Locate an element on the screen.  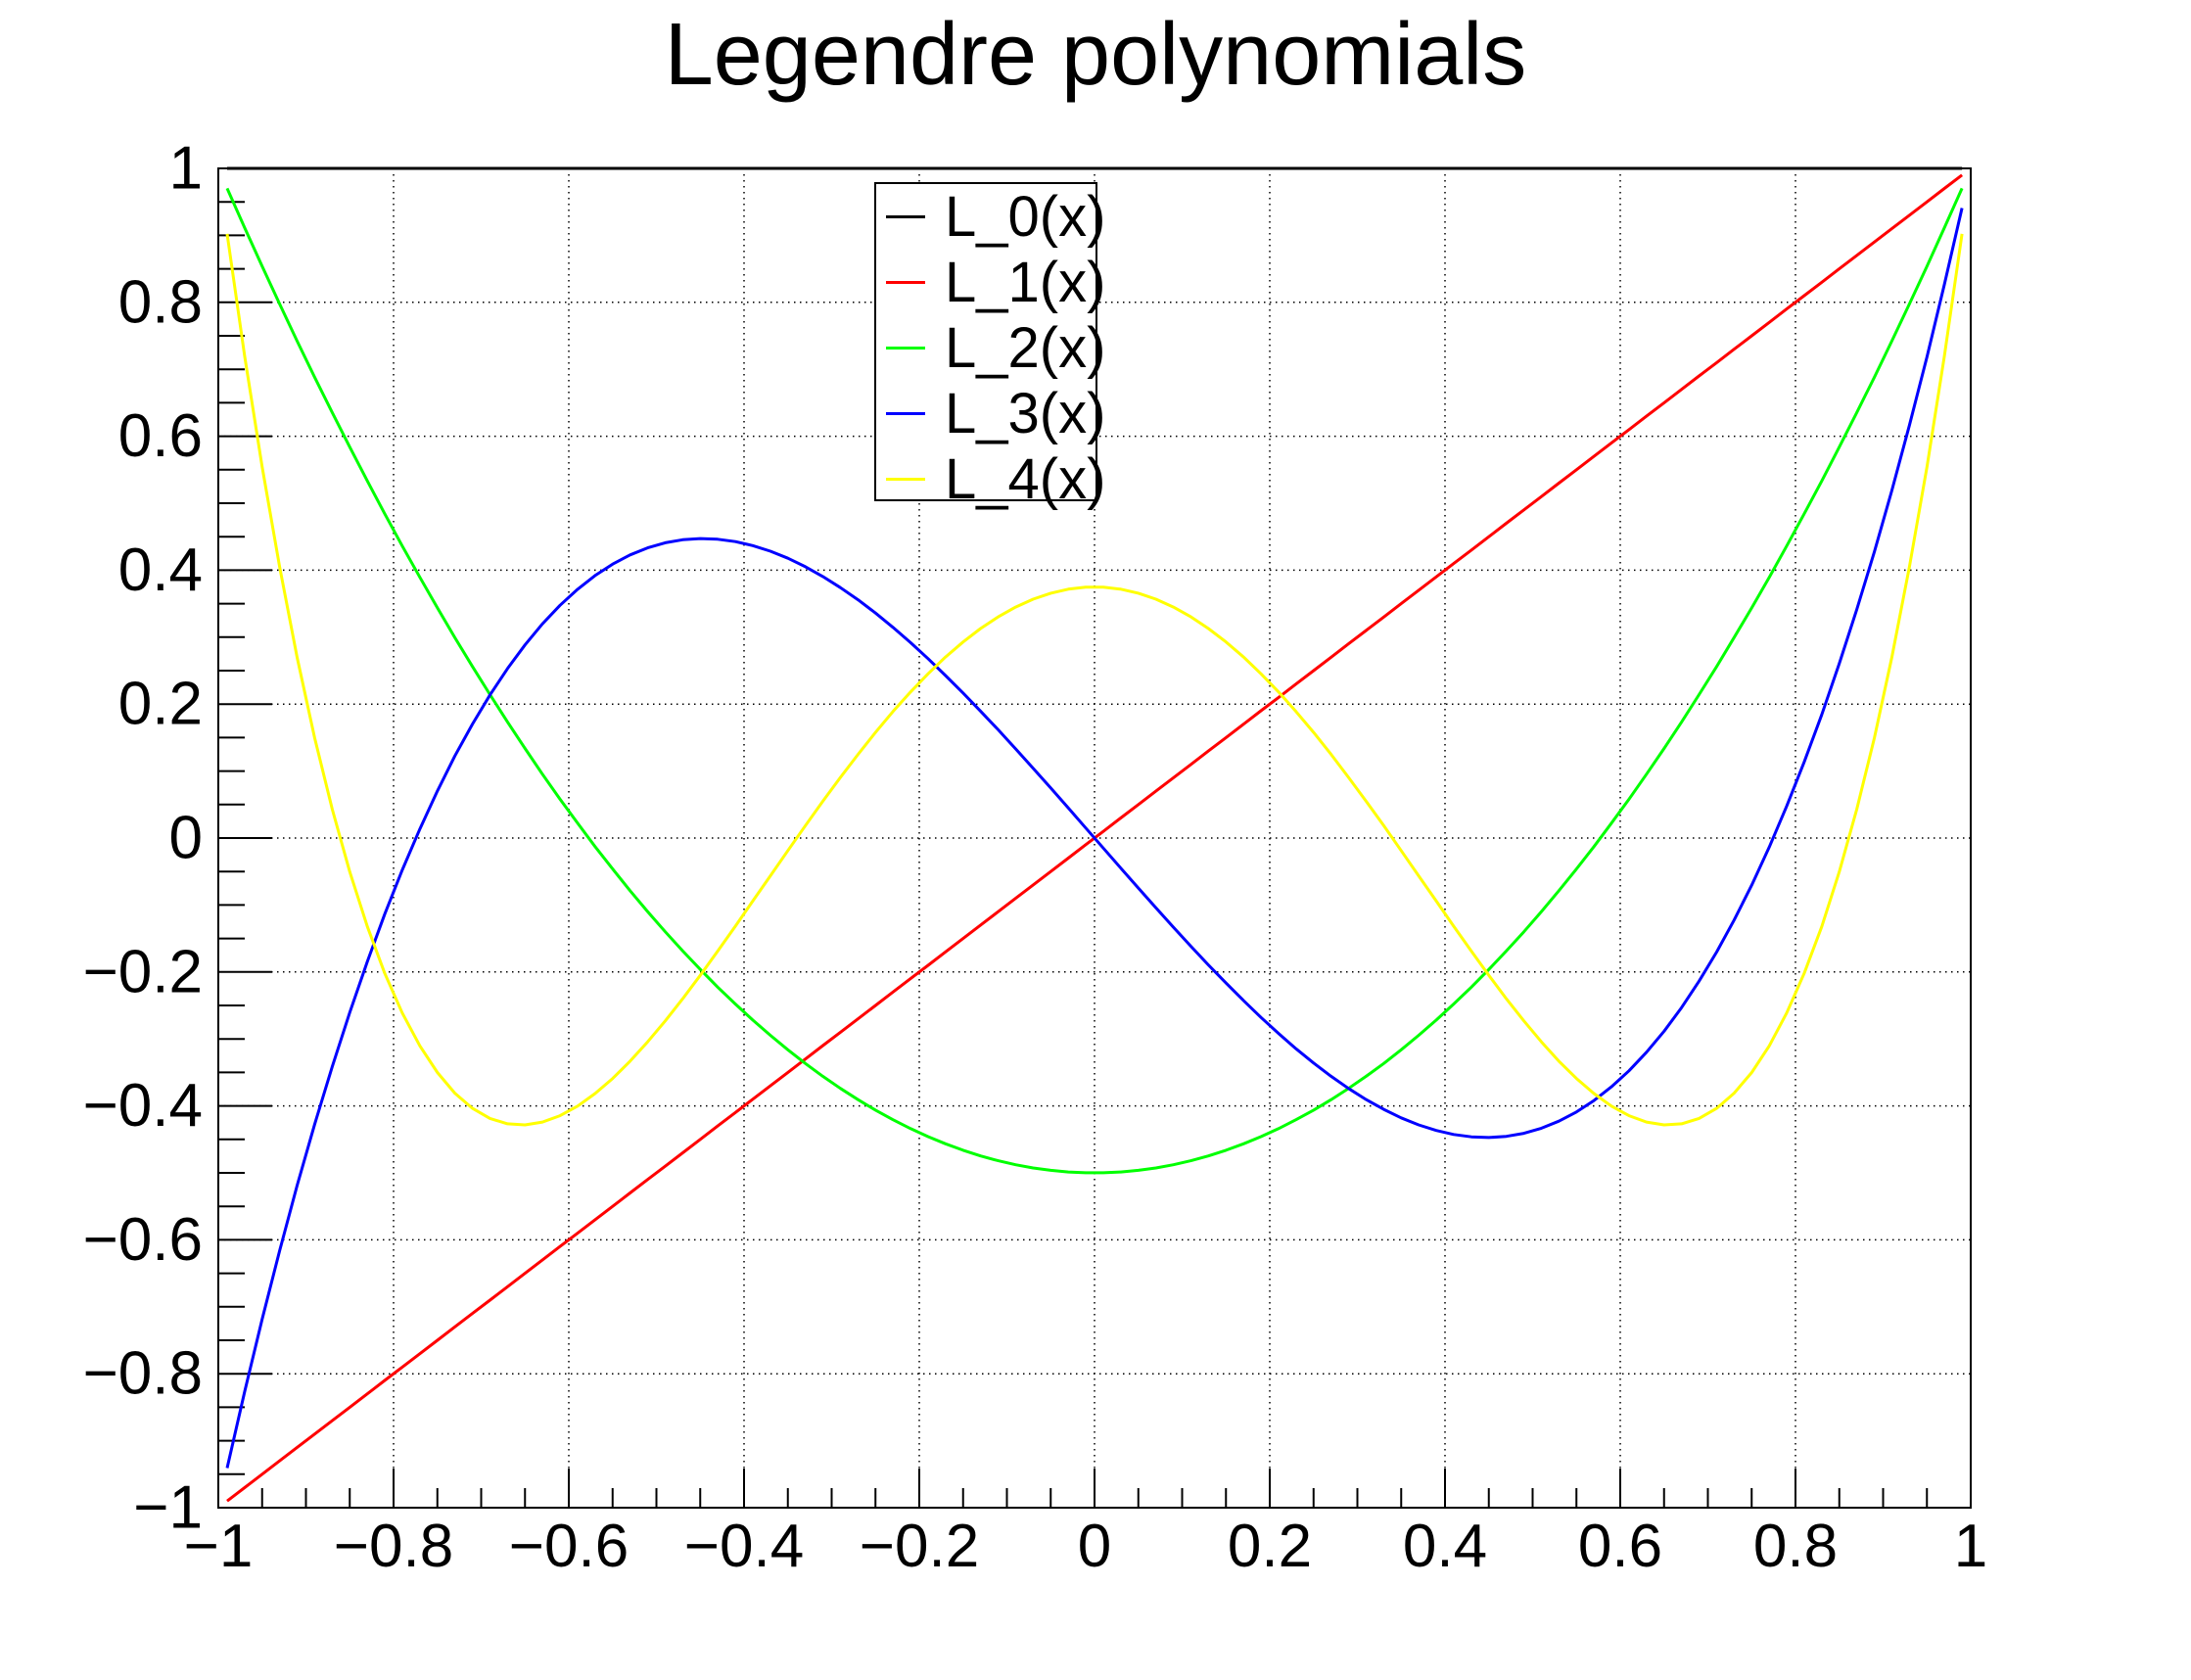
y-tick-label: −0.6 is located at coordinates (143, 1240).